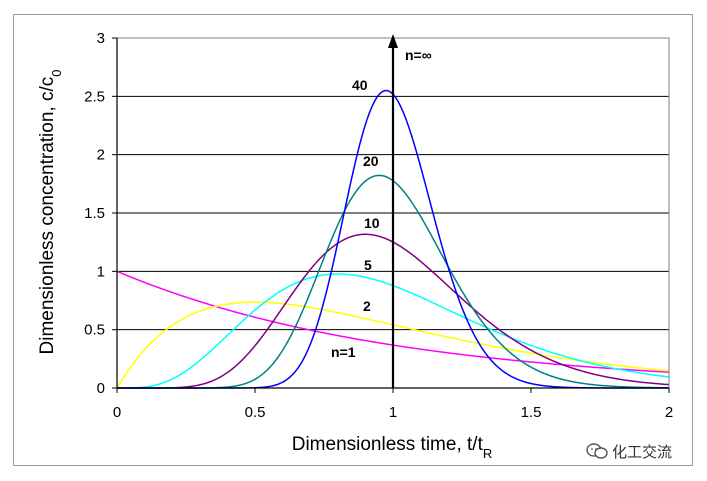  I want to click on infinity-label: n=∞, so click(418, 55).